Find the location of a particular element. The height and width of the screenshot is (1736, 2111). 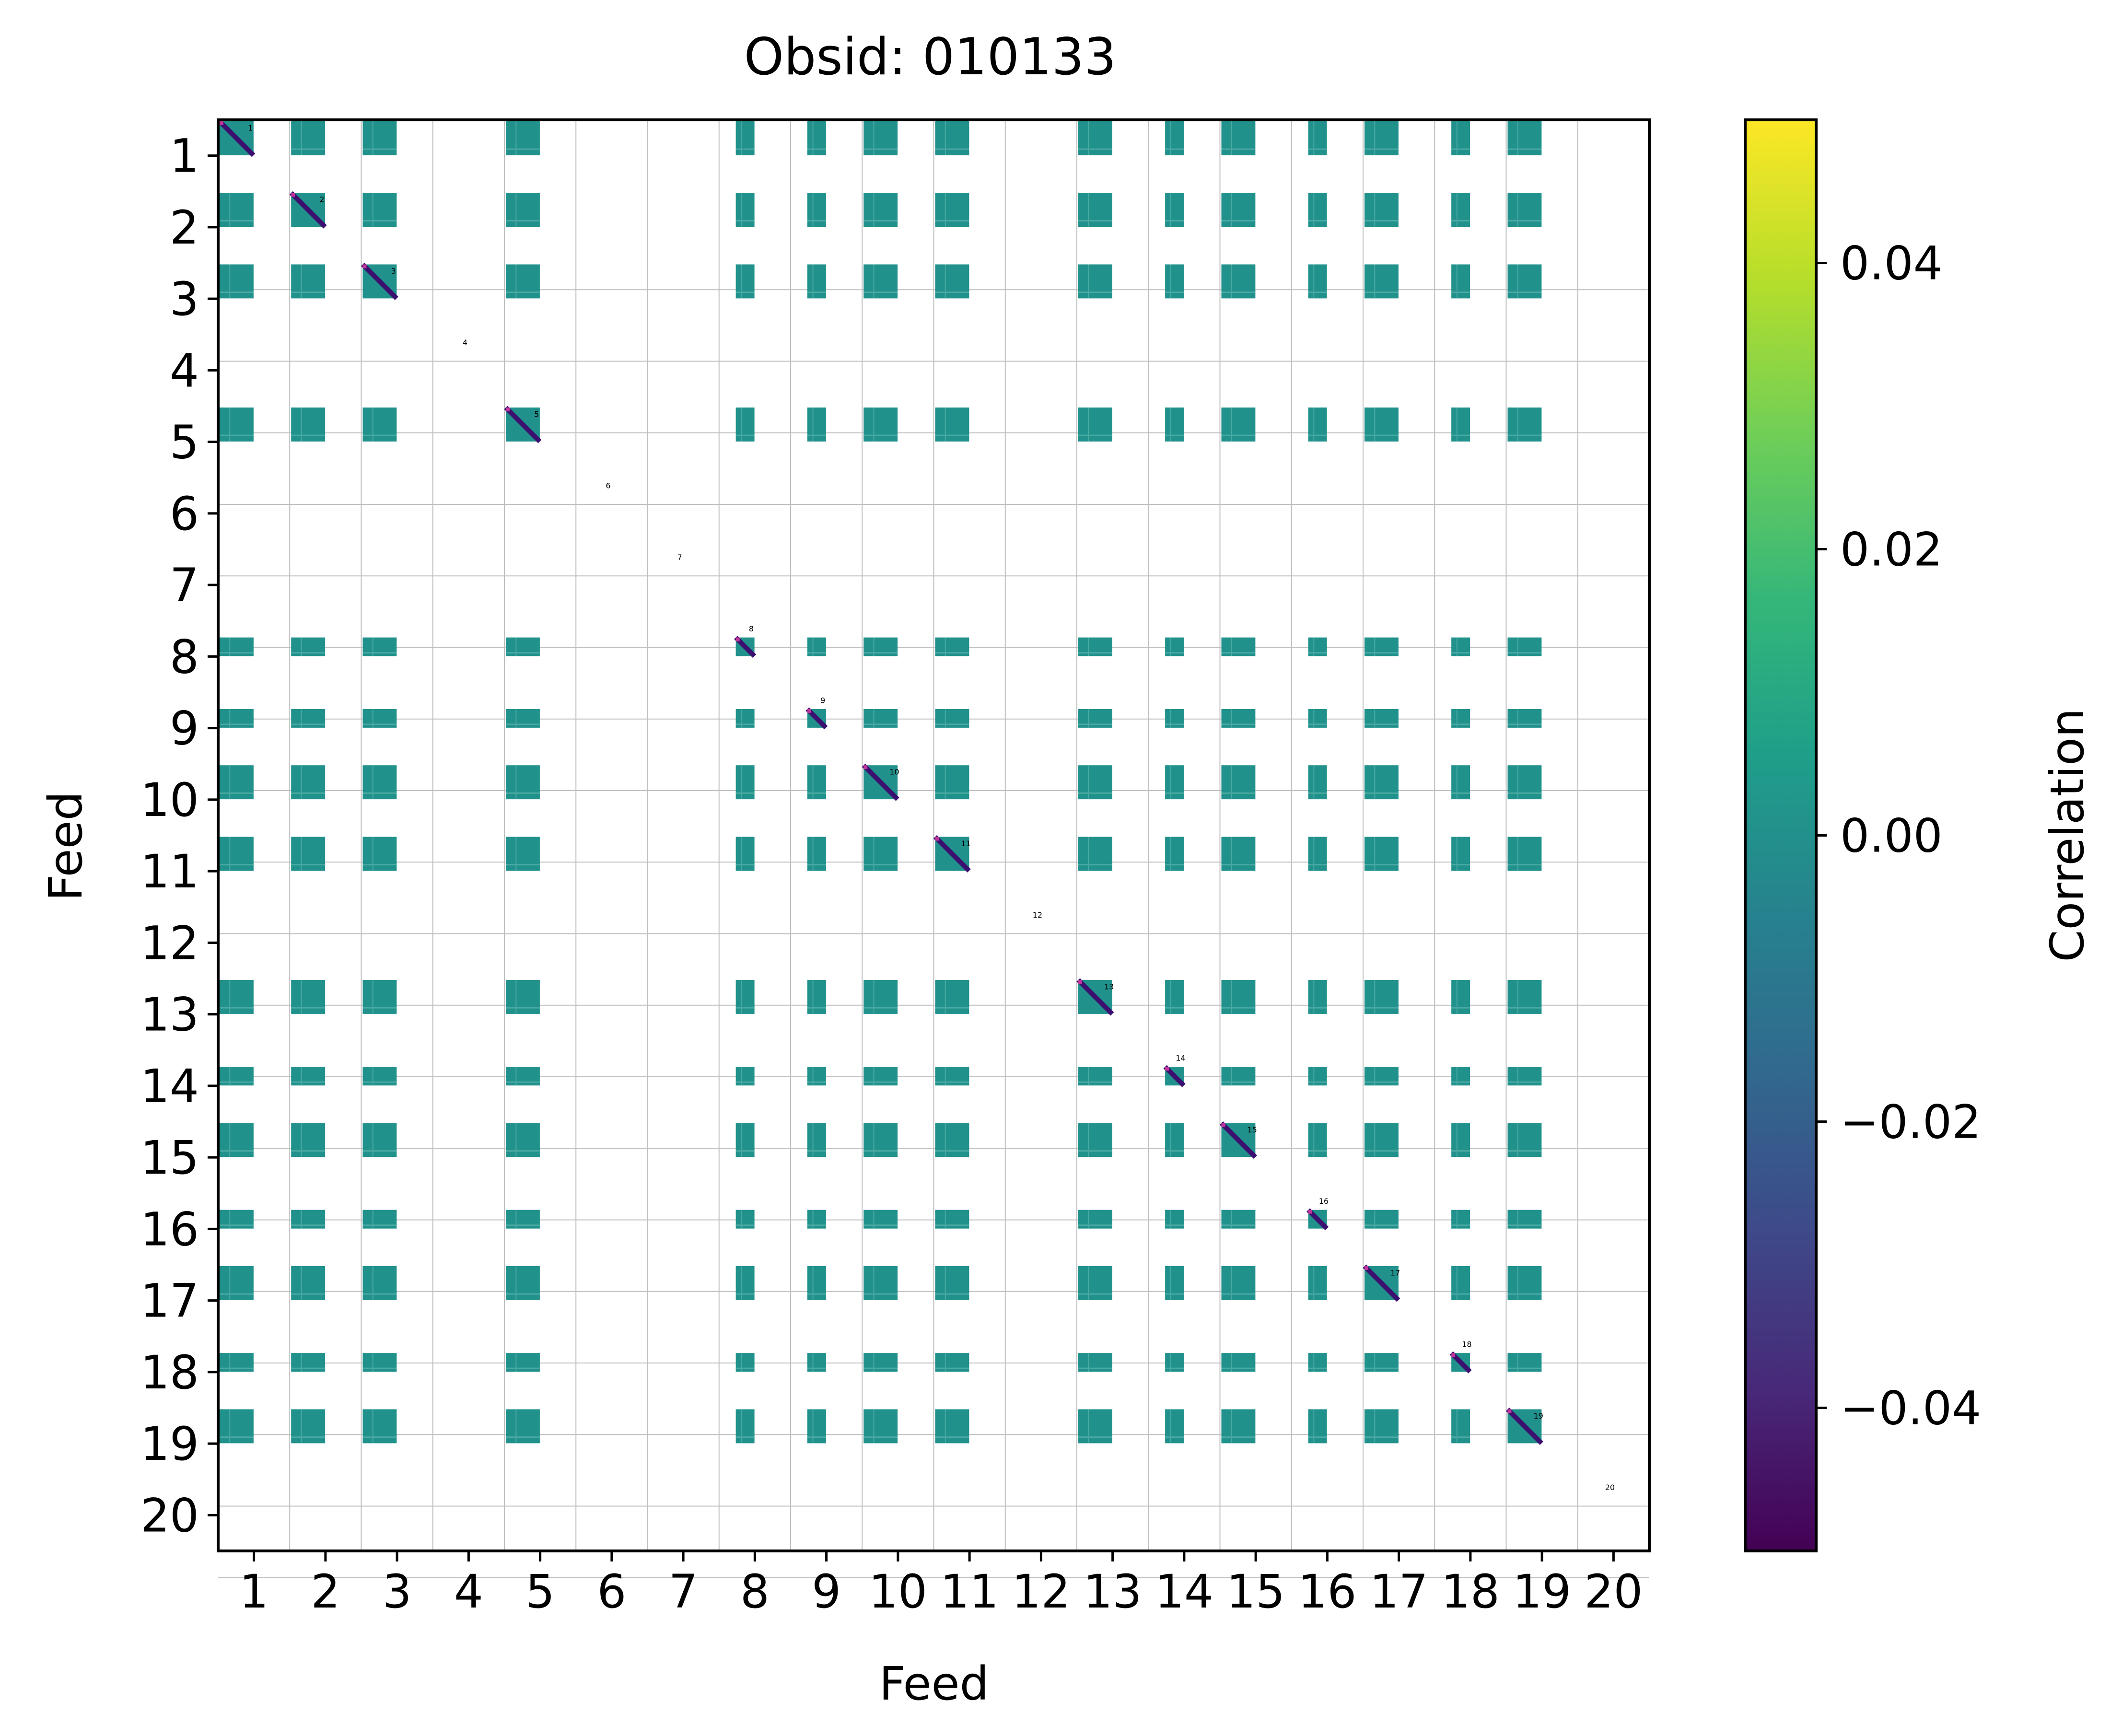

colorbar-tick-label: −0.04 is located at coordinates (1910, 1408).